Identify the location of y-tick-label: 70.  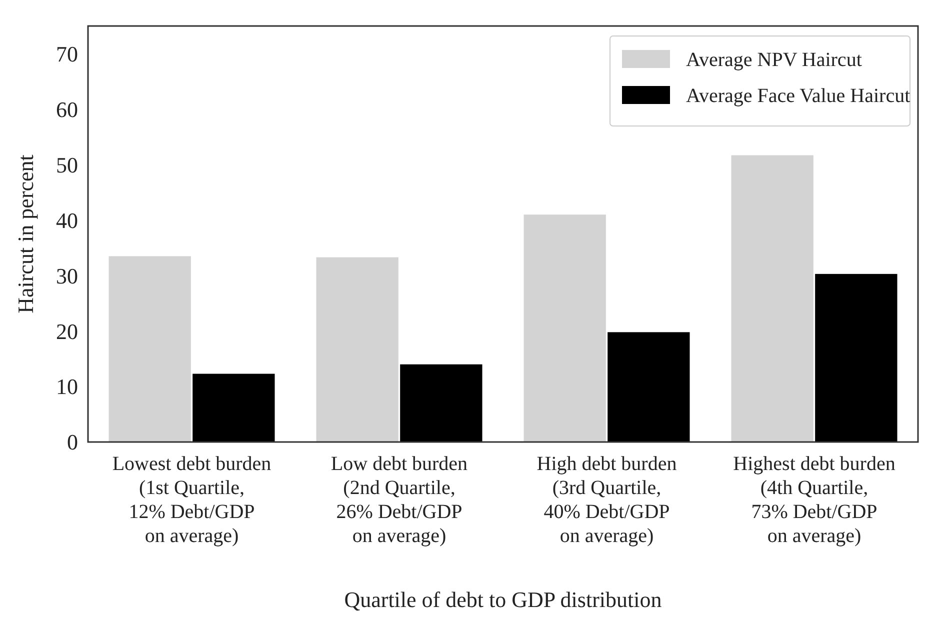
(67, 53).